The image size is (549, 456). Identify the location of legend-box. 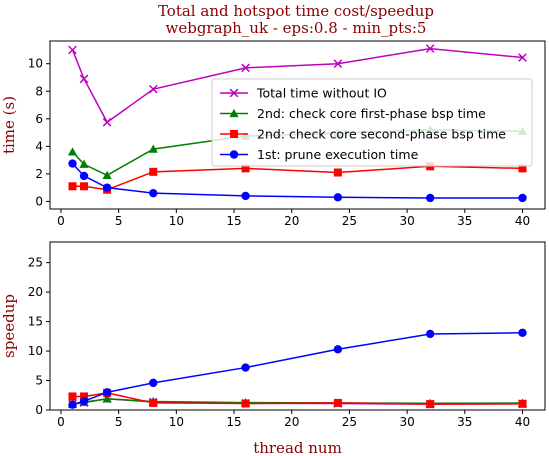
(372, 122).